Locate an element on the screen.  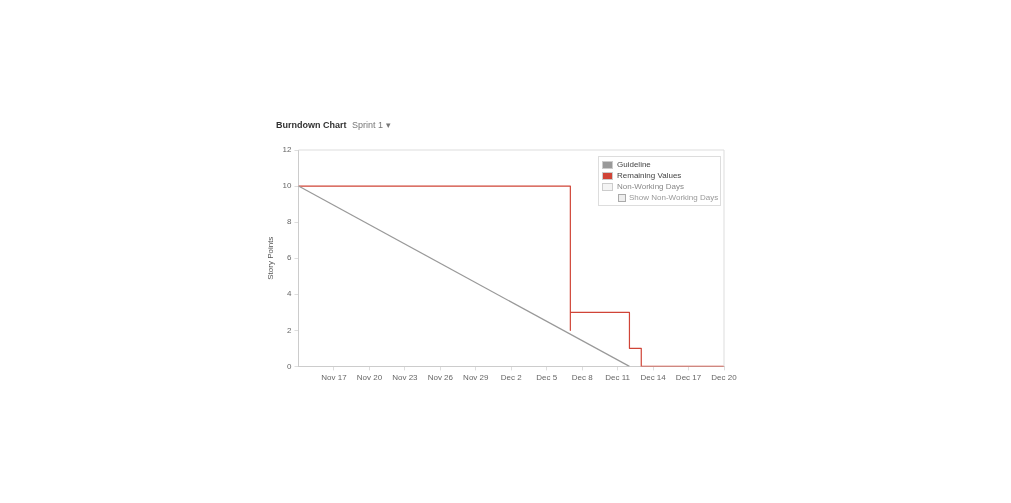
legend-label: Remaining Values is located at coordinates (649, 175).